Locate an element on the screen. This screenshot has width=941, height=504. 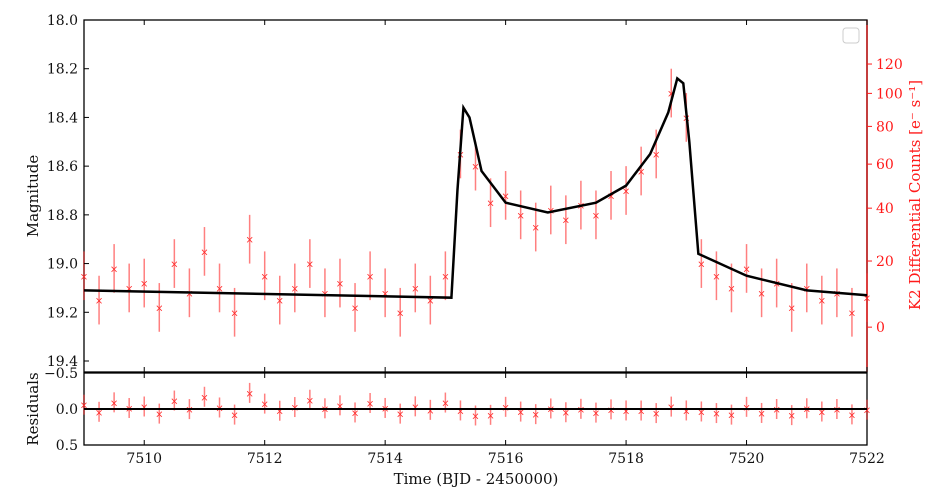
y-tick-label: 18.0 is located at coordinates (62, 21).